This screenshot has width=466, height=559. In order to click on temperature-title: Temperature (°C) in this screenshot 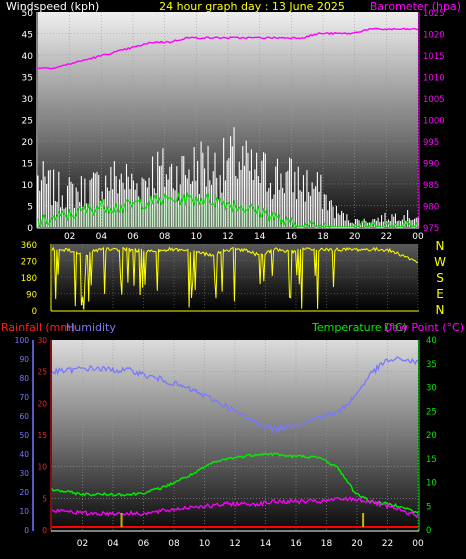, I will do `click(359, 327)`.